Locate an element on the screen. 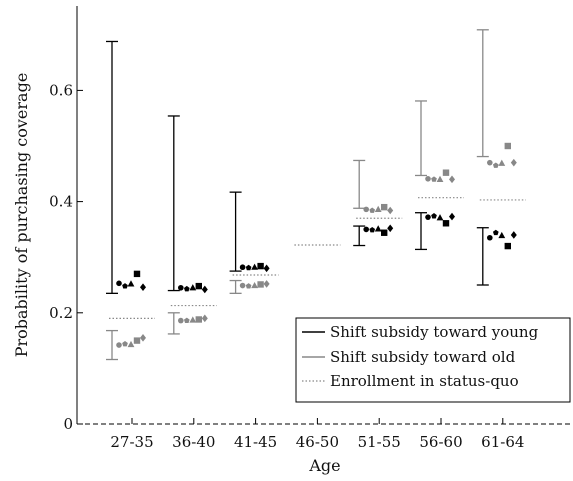 Image resolution: width=573 pixels, height=481 pixels. legend-label-old: Shift subsidy toward old is located at coordinates (423, 357).